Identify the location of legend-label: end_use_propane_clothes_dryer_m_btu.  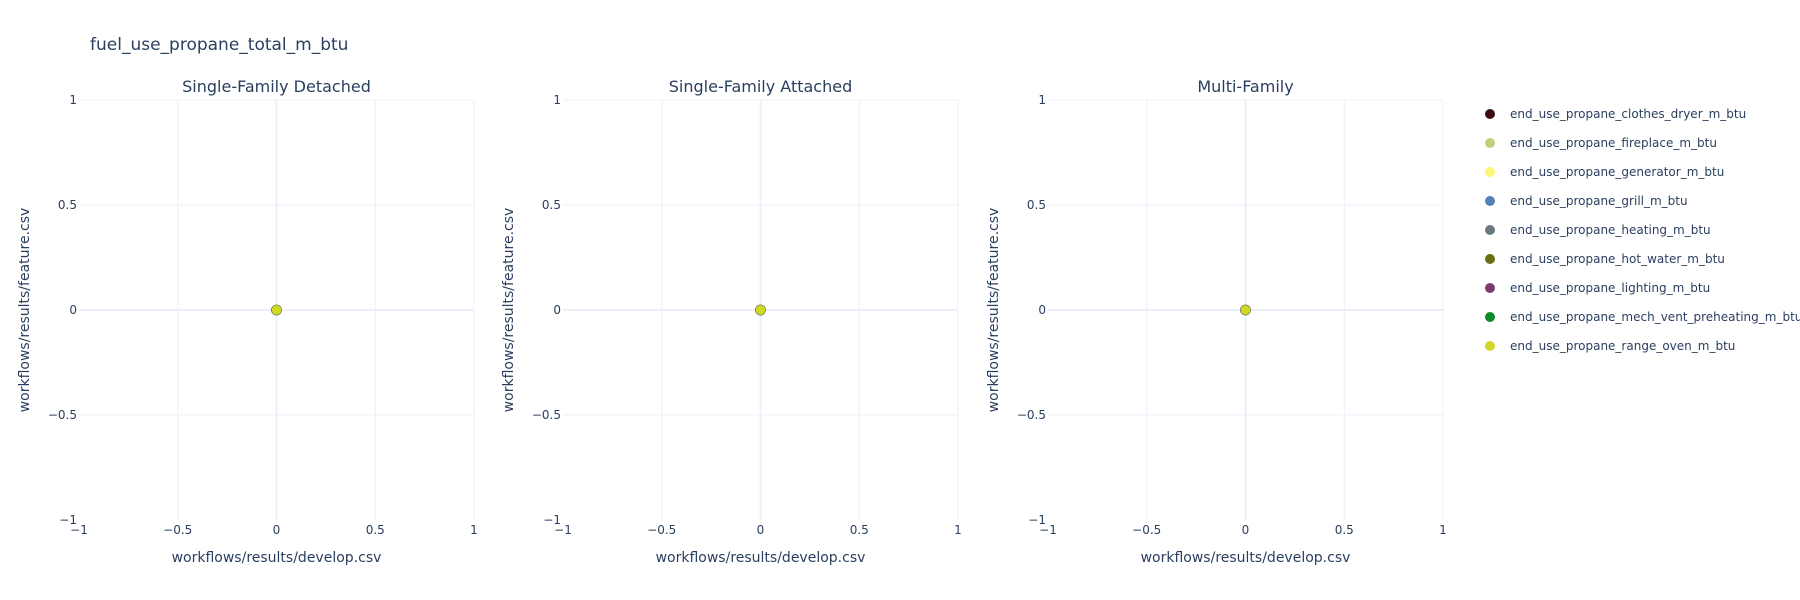
(1628, 114).